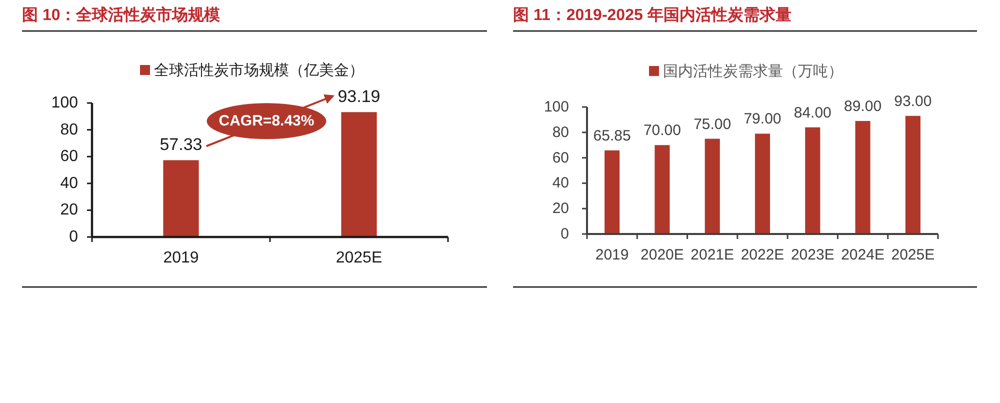  Describe the element at coordinates (863, 106) in the screenshot. I see `data-label: 89.00` at that location.